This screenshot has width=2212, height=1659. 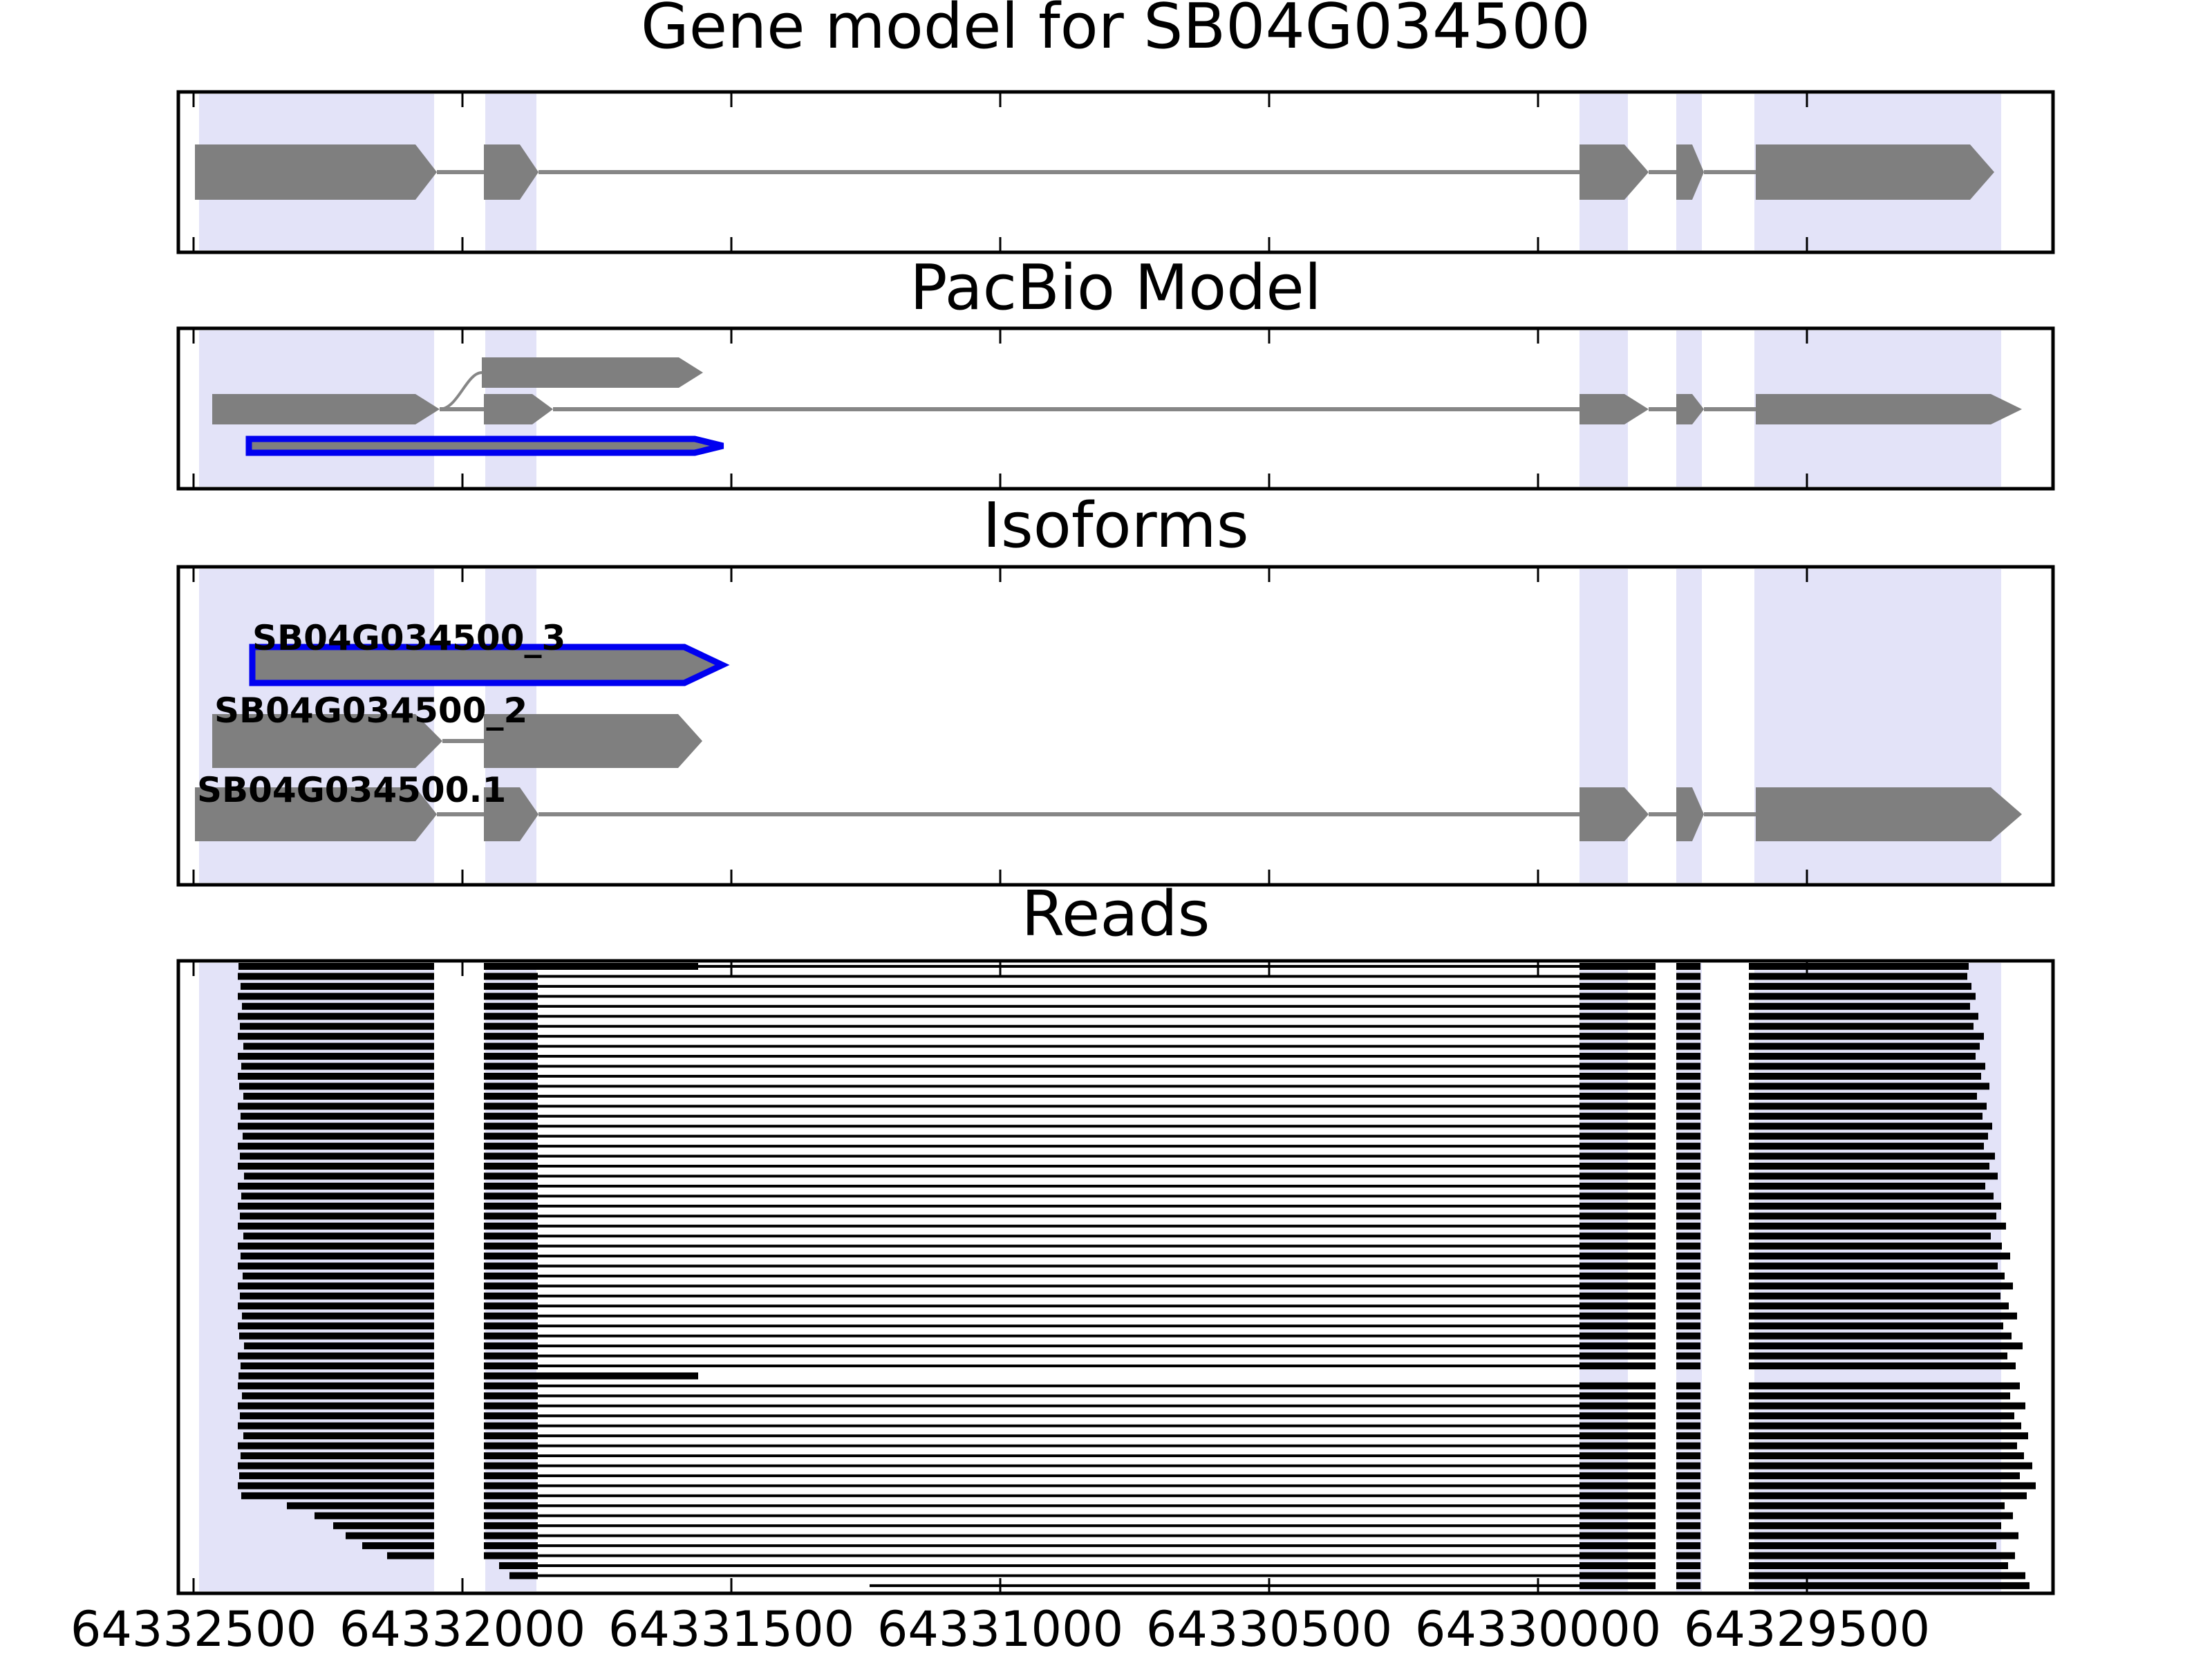 I want to click on isoforms-row: SB04G034500_2, so click(x=457, y=730).